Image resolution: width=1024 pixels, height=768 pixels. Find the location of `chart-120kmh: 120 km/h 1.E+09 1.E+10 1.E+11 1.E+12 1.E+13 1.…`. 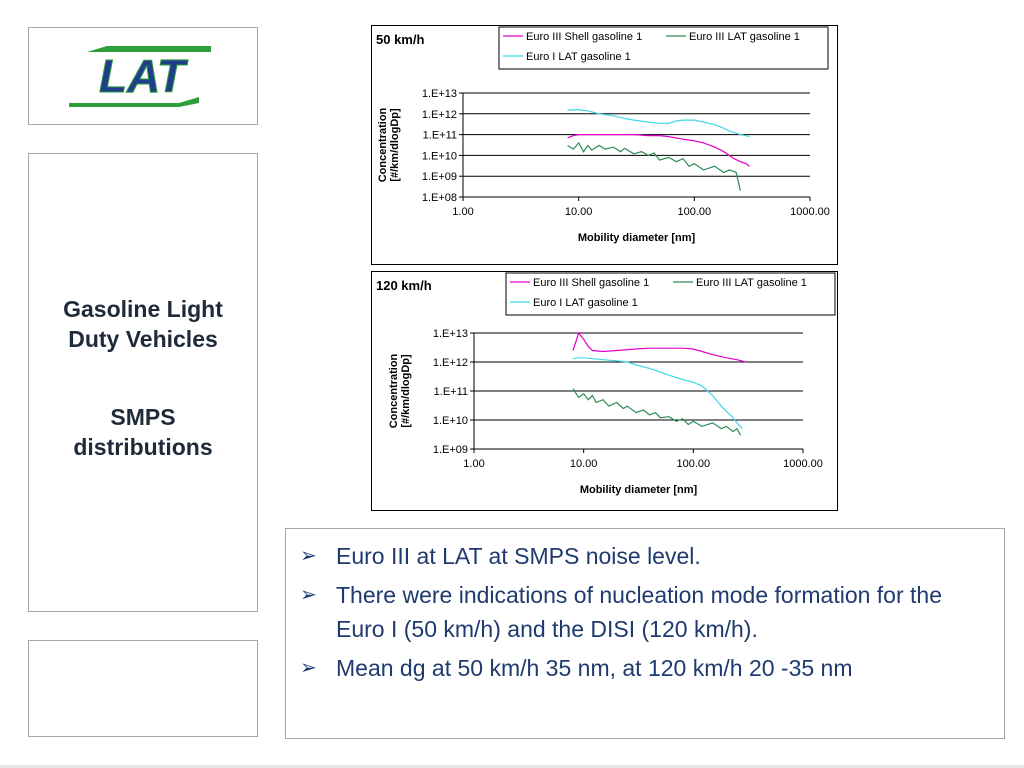

chart-120kmh: 120 km/h 1.E+09 1.E+10 1.E+11 1.E+12 1.E+13 1.… is located at coordinates (604, 391).